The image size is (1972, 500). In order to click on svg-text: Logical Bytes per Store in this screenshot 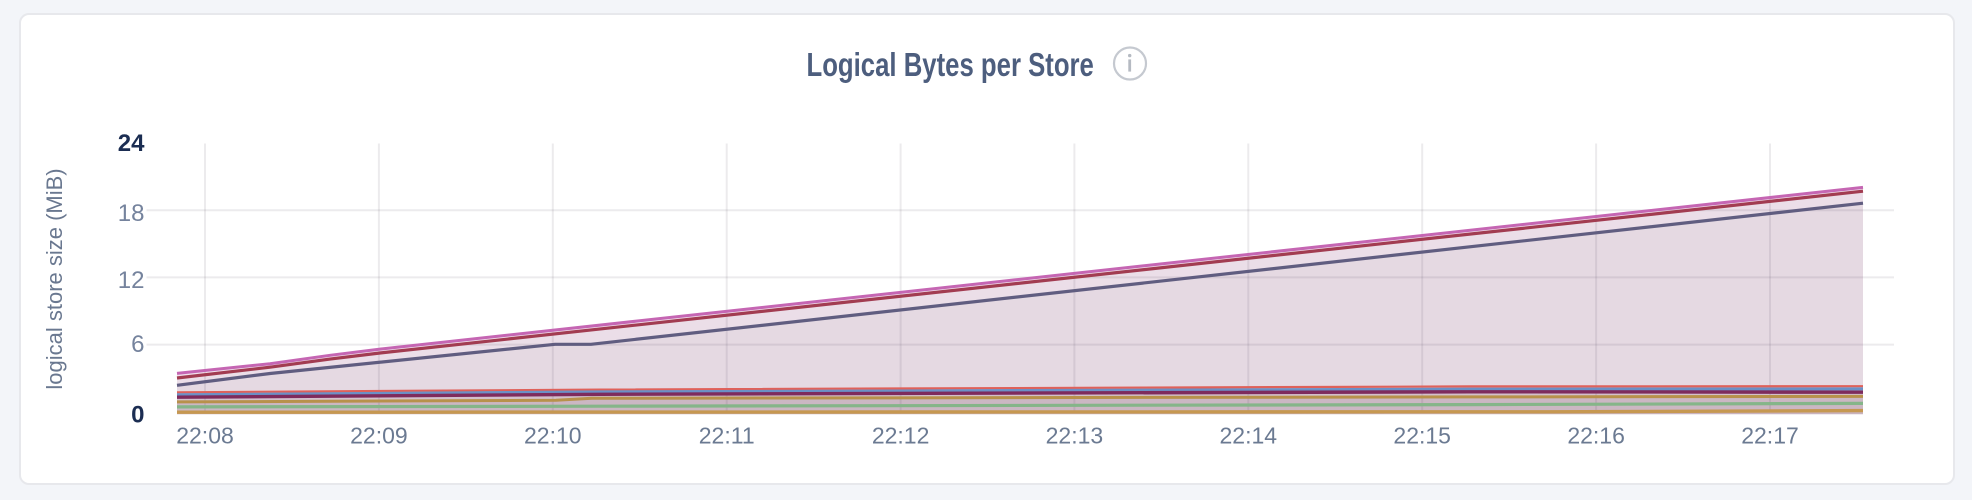, I will do `click(950, 65)`.